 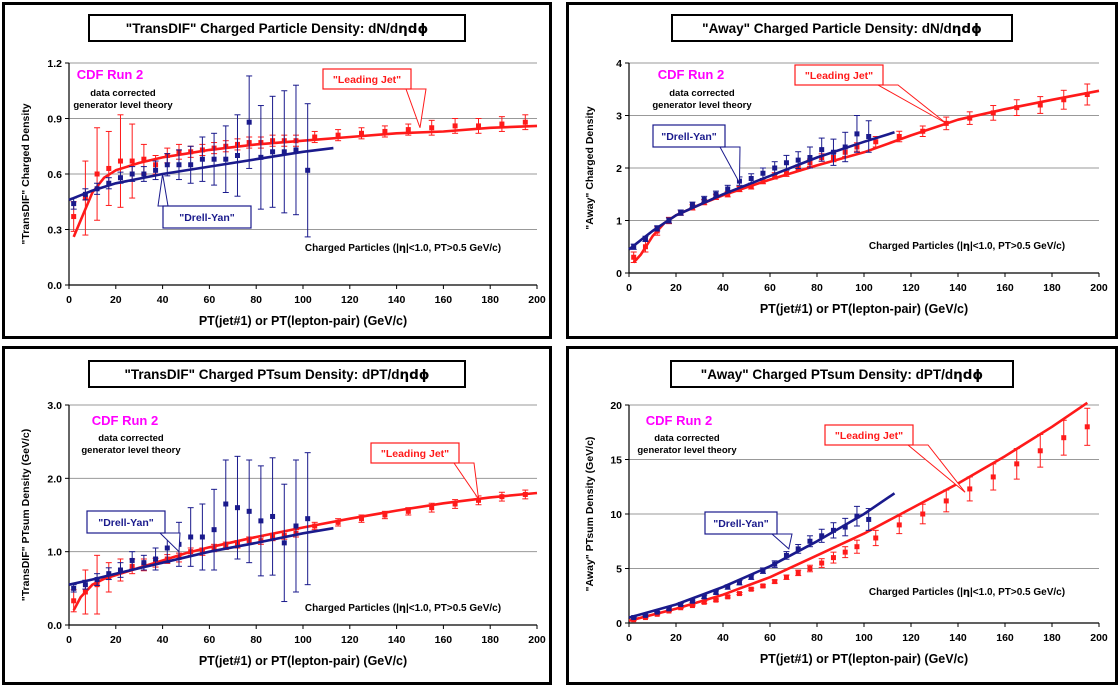 What do you see at coordinates (730, 165) in the screenshot?
I see `drell-yan-callout-pointer` at bounding box center [730, 165].